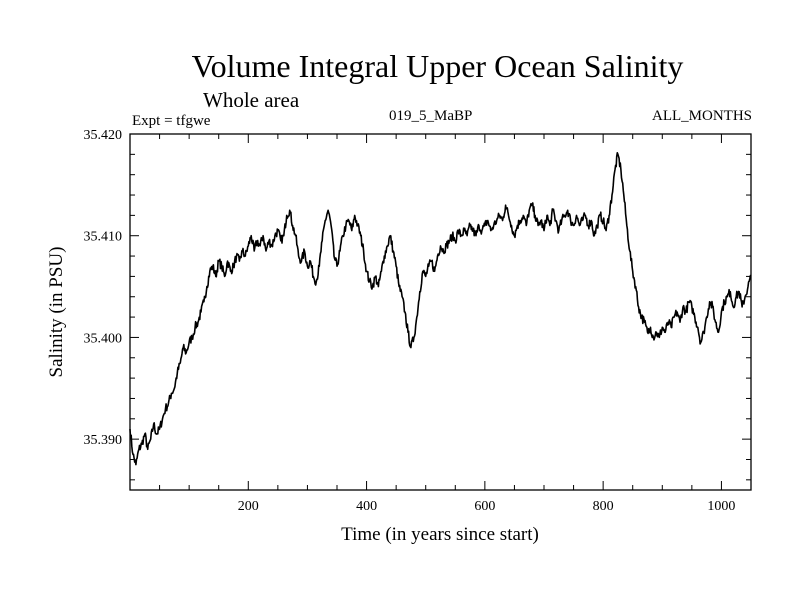 This screenshot has width=800, height=600. What do you see at coordinates (103, 237) in the screenshot?
I see `y-tick-label: 35.410` at bounding box center [103, 237].